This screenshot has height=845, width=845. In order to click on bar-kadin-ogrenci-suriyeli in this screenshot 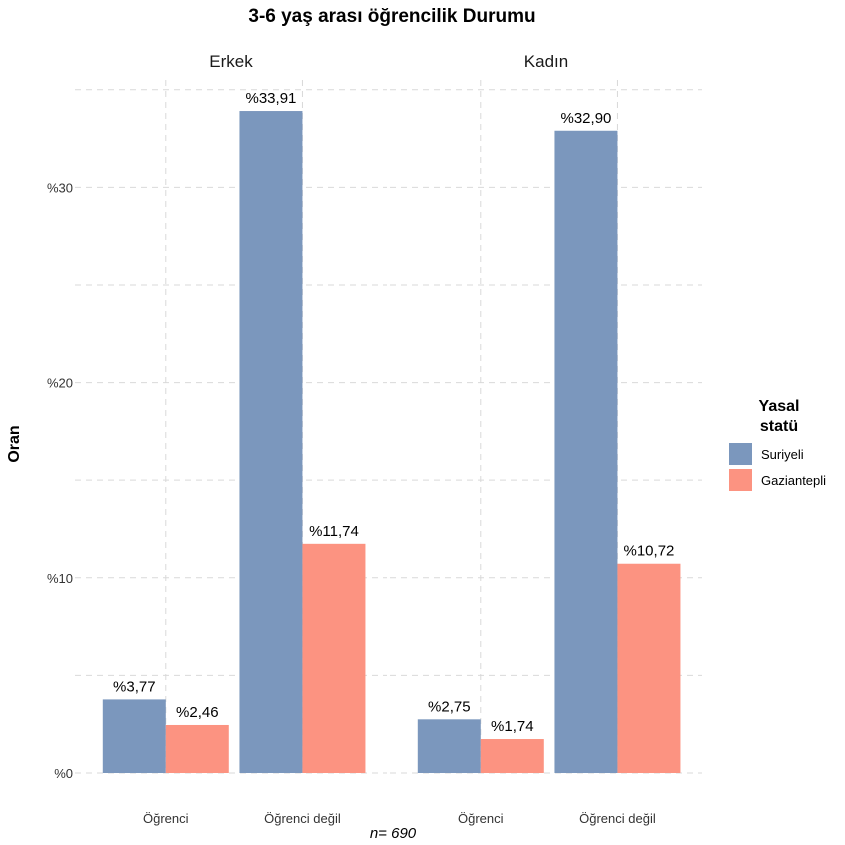, I will do `click(449, 746)`.